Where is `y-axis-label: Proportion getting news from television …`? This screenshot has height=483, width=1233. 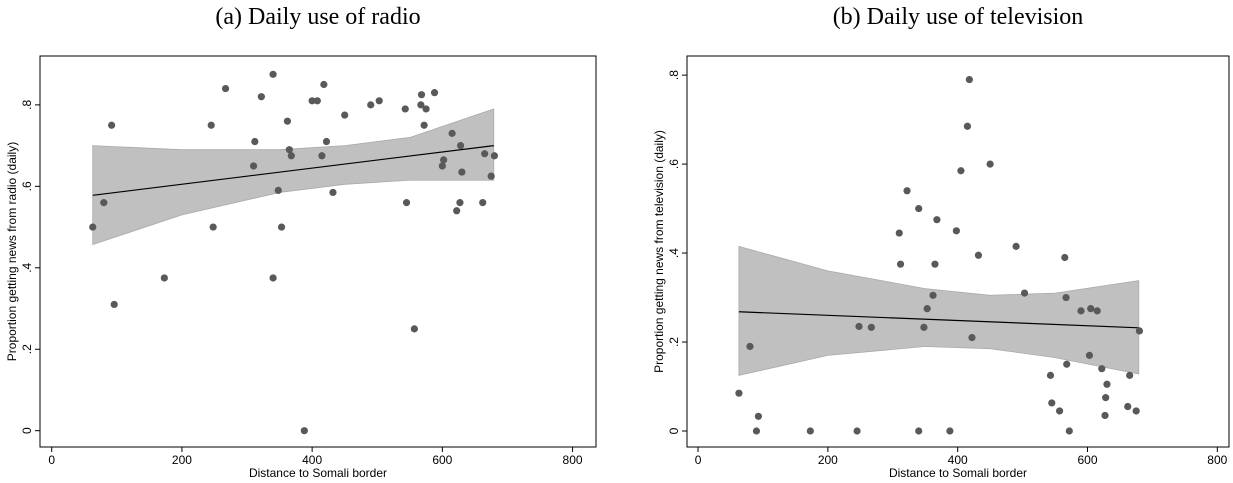 y-axis-label: Proportion getting news from television … is located at coordinates (659, 251).